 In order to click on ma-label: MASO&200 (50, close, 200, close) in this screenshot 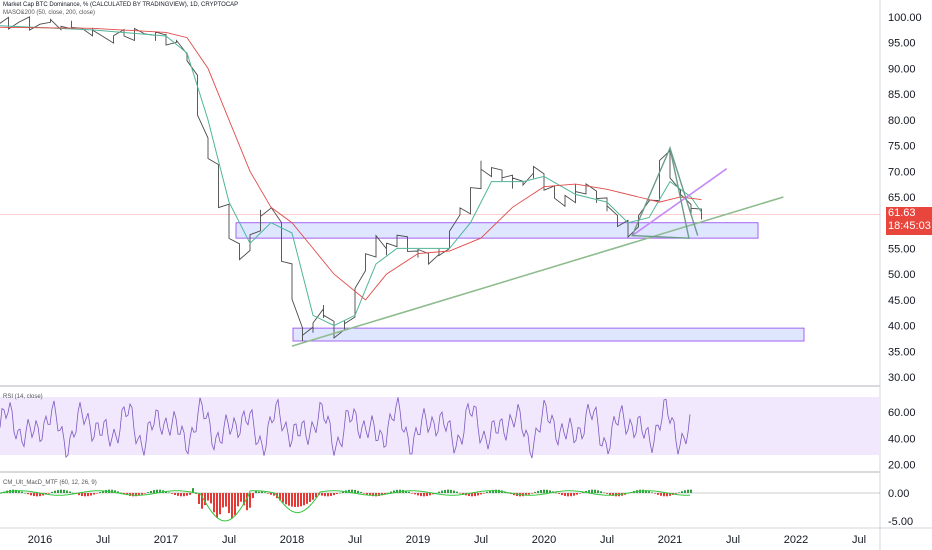, I will do `click(49, 13)`.